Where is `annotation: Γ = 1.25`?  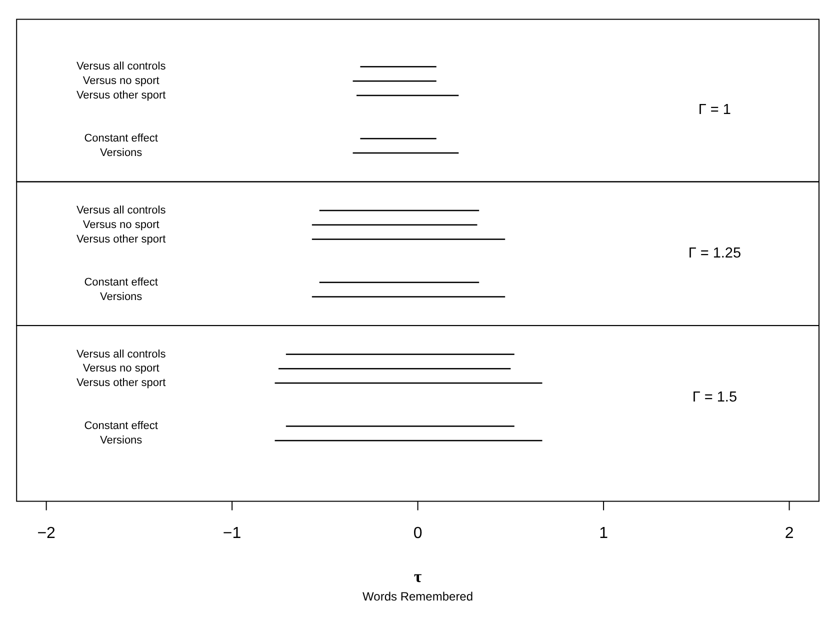 annotation: Γ = 1.25 is located at coordinates (715, 254).